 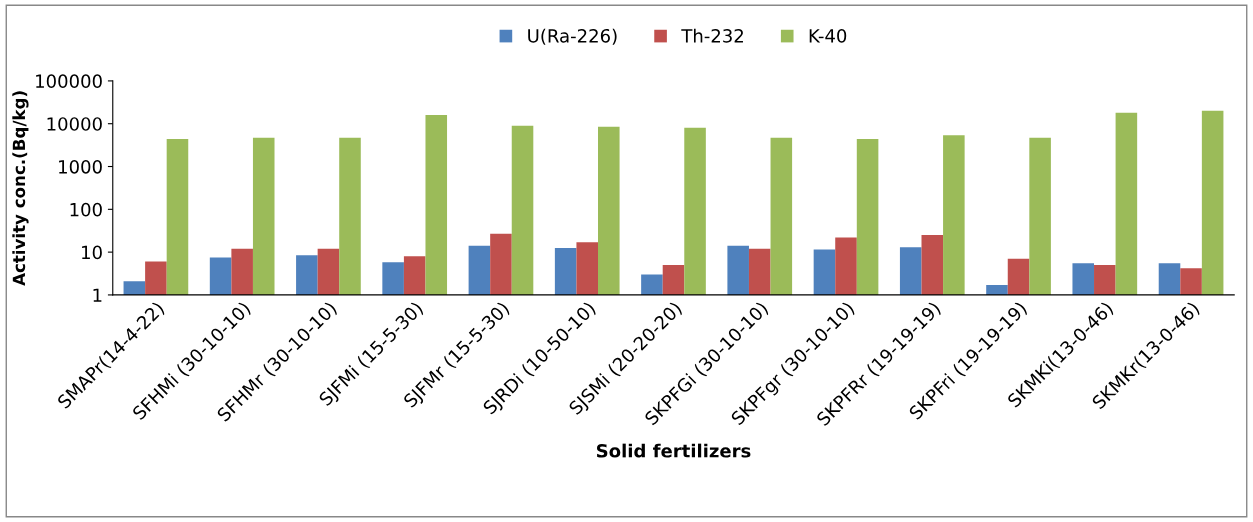 I want to click on y-tick-label: 1000, so click(x=80, y=166).